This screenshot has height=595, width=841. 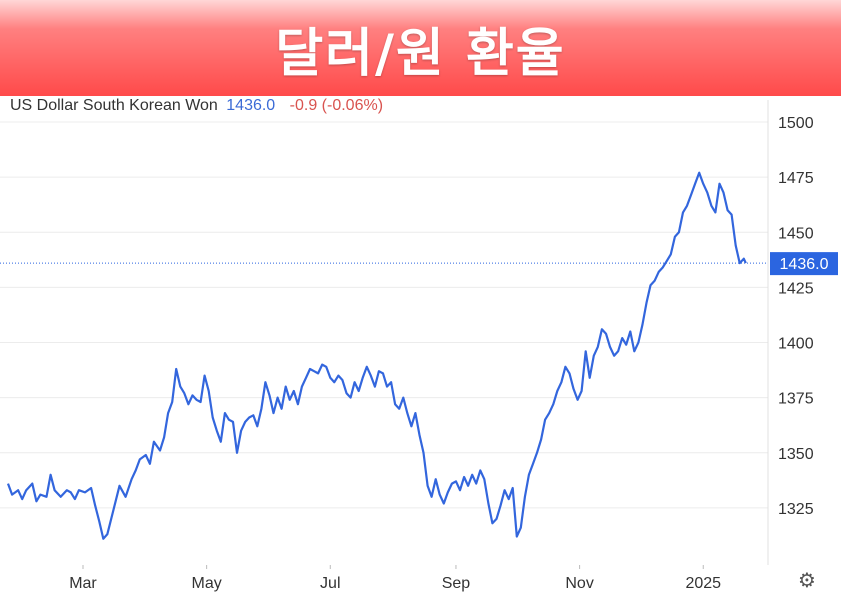 I want to click on y-tick-label: 1425, so click(x=796, y=288).